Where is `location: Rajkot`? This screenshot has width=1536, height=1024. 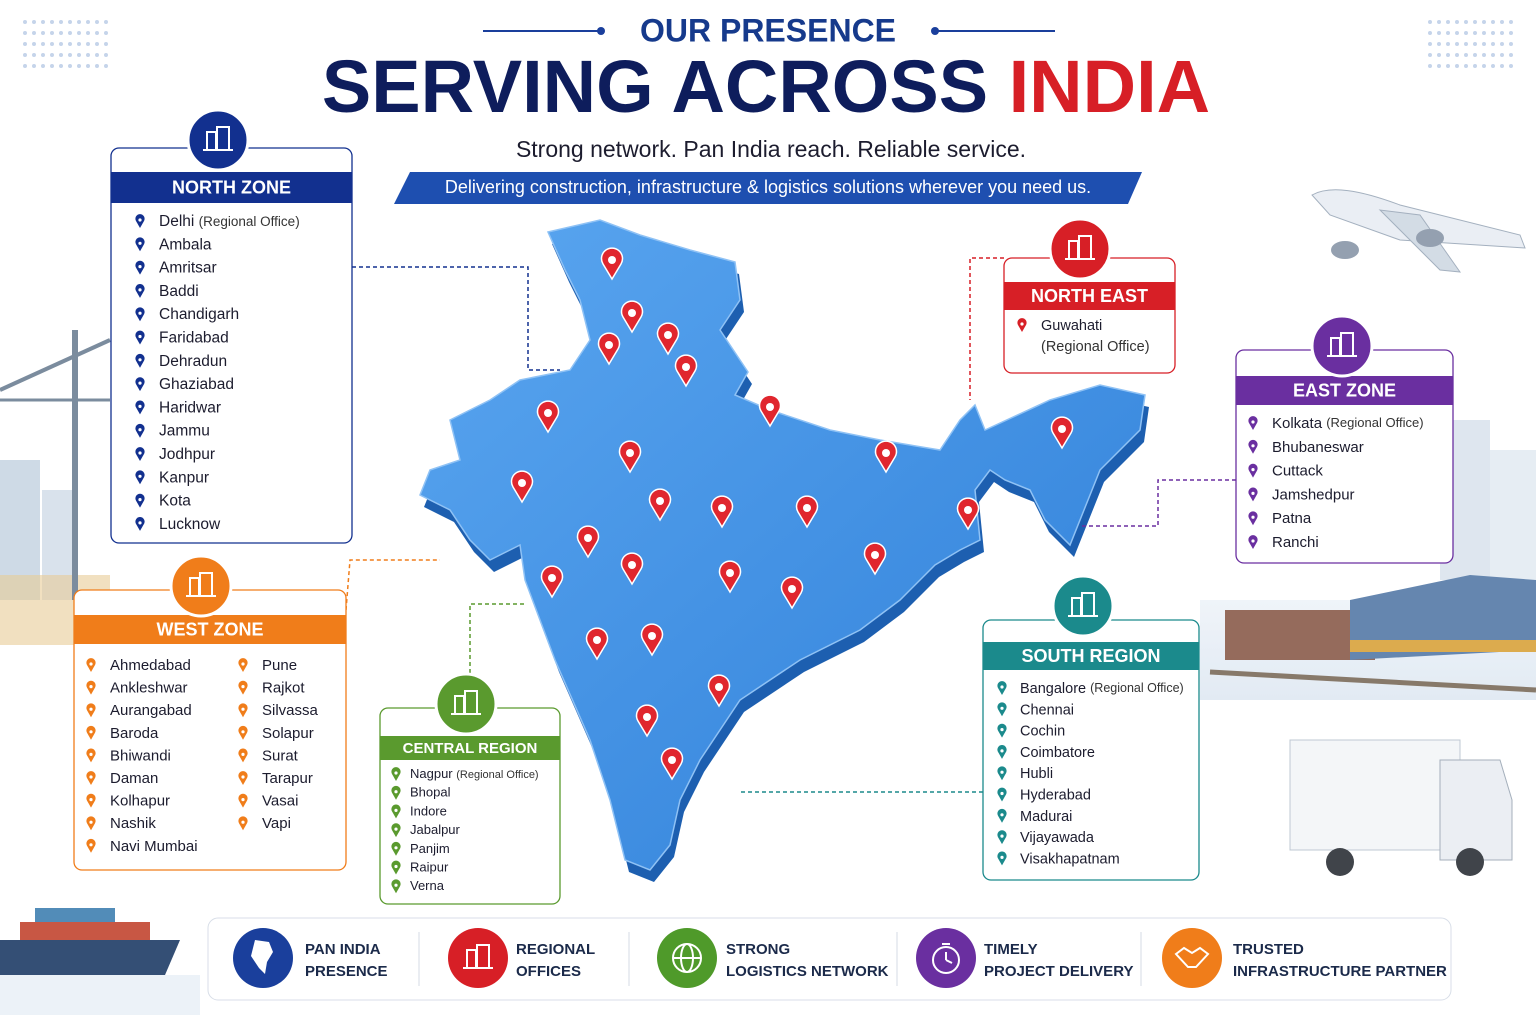 location: Rajkot is located at coordinates (283, 688).